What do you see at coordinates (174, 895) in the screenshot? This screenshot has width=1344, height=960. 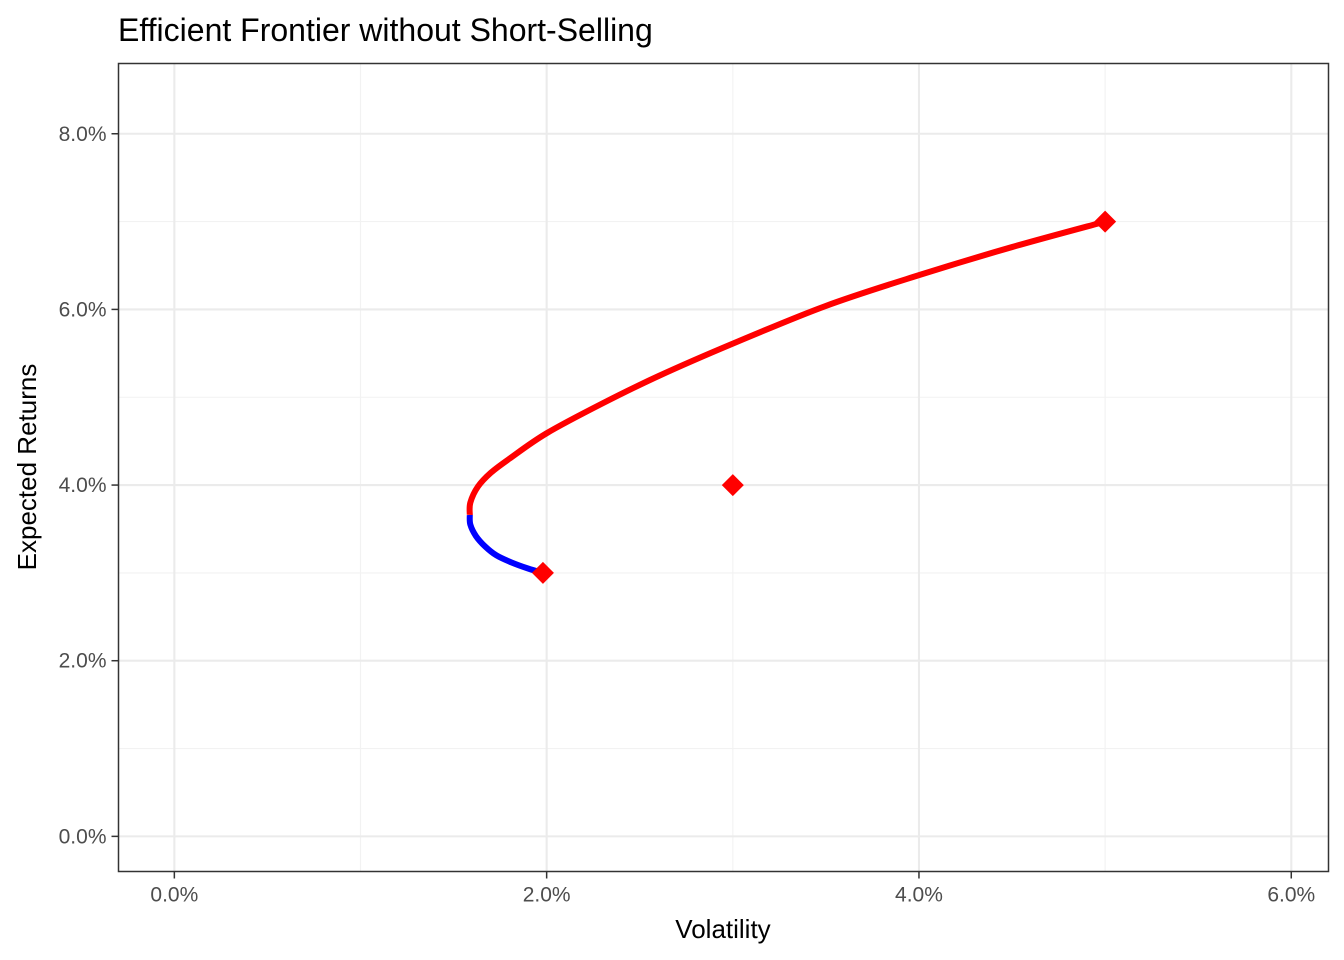 I see `x-tick-label: 0.0%` at bounding box center [174, 895].